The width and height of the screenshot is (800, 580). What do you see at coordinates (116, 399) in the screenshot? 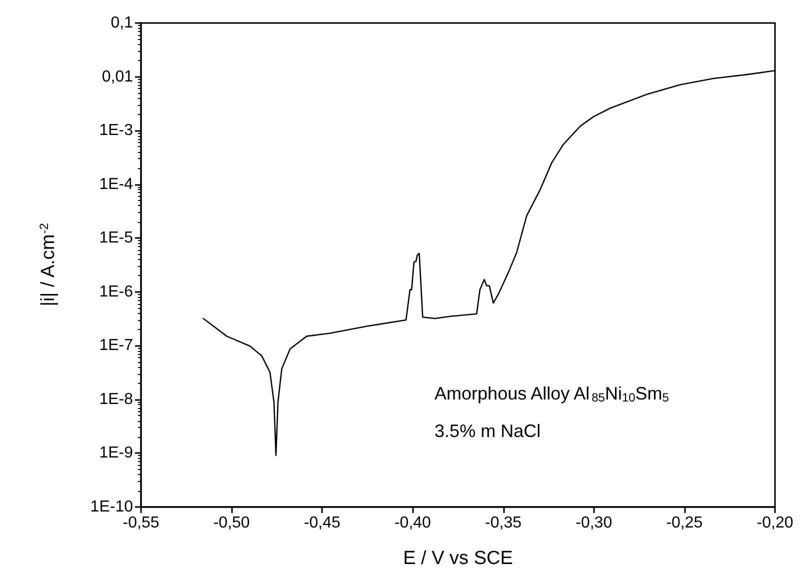
I see `y-tick-label: 1E-8` at bounding box center [116, 399].